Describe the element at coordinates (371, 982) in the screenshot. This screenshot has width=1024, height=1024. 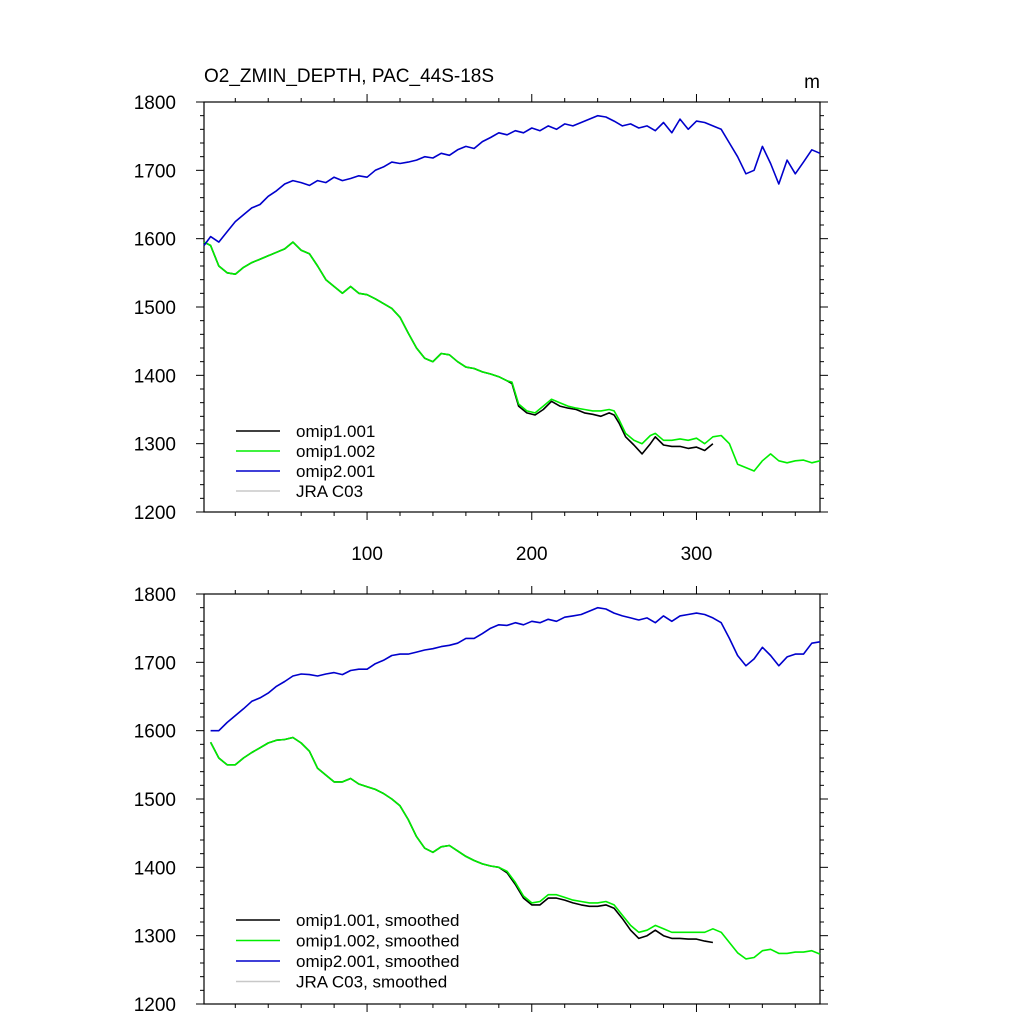
I see `legend-label: JRA C03, smoothed` at that location.